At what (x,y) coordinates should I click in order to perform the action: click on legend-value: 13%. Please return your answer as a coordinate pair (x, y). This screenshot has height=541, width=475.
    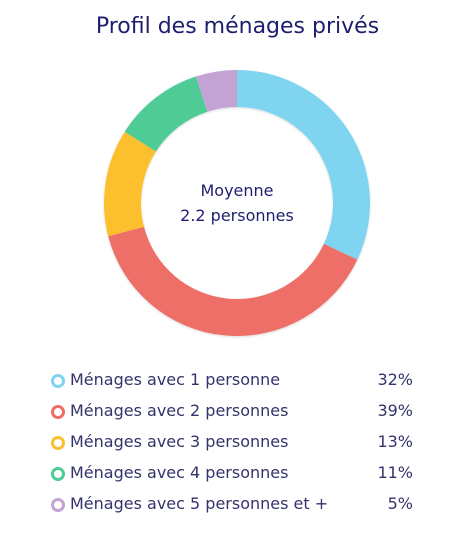
    Looking at the image, I should click on (395, 441).